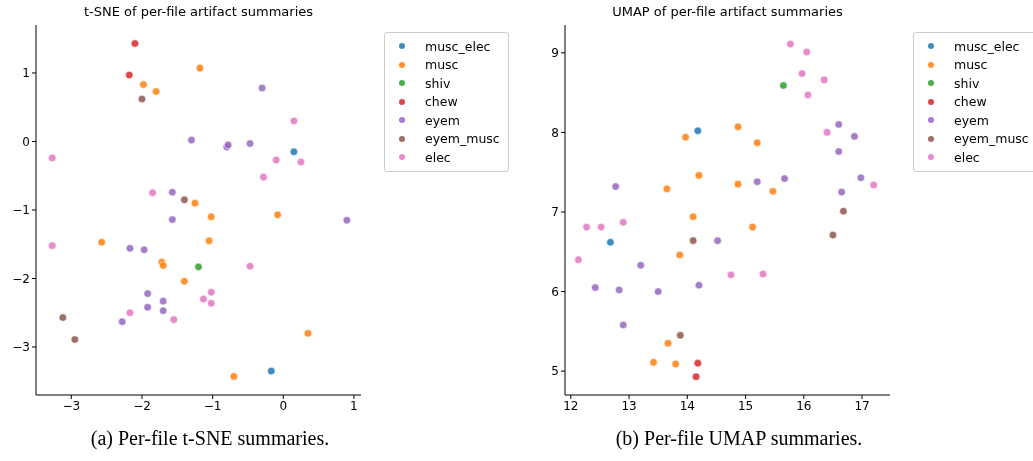 The image size is (1033, 461). What do you see at coordinates (21, 210) in the screenshot?
I see `y-tick-label: −1` at bounding box center [21, 210].